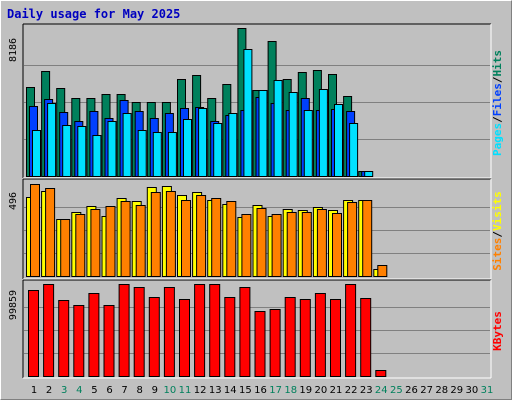 Image resolution: width=512 pixels, height=400 pixels. I want to click on x-tick-day-23: 23, so click(366, 390).